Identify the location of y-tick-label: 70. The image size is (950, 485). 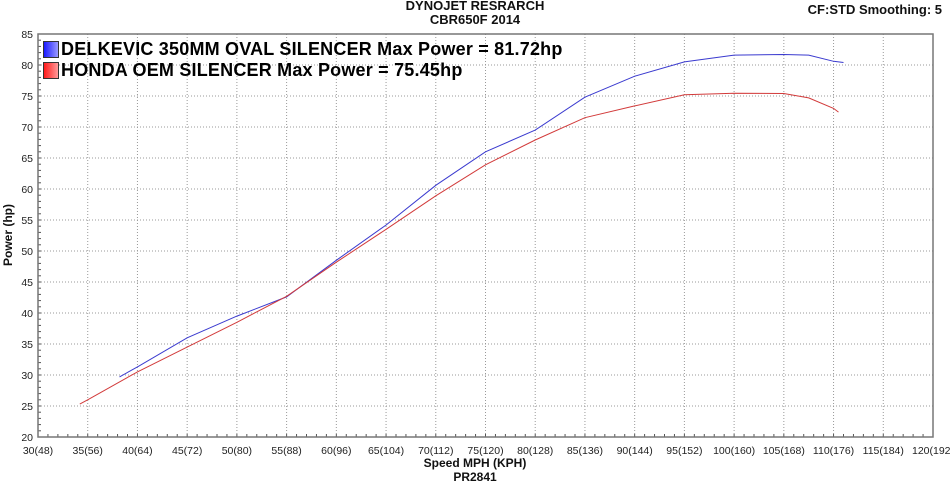
(27, 128).